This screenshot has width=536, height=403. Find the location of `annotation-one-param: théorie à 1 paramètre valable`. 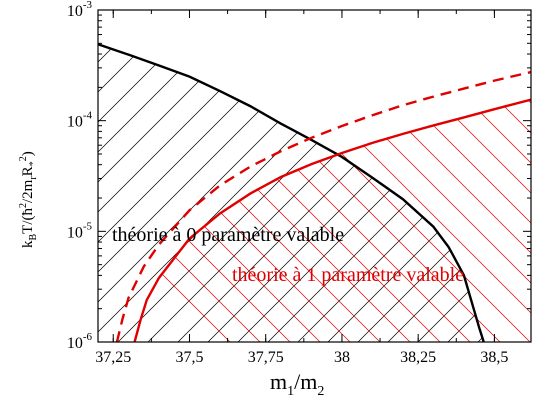

annotation-one-param: théorie à 1 paramètre valable is located at coordinates (348, 275).